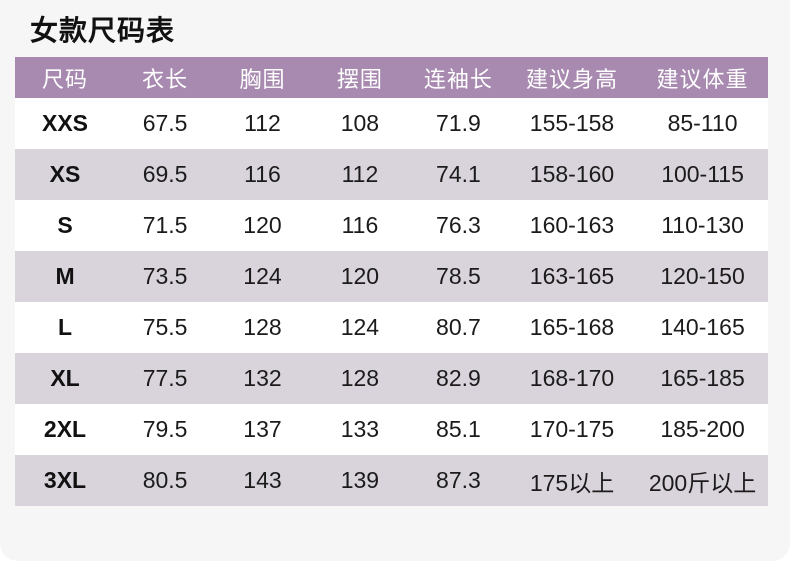 Image resolution: width=790 pixels, height=581 pixels. I want to click on header-cell: 建议身高, so click(572, 77).